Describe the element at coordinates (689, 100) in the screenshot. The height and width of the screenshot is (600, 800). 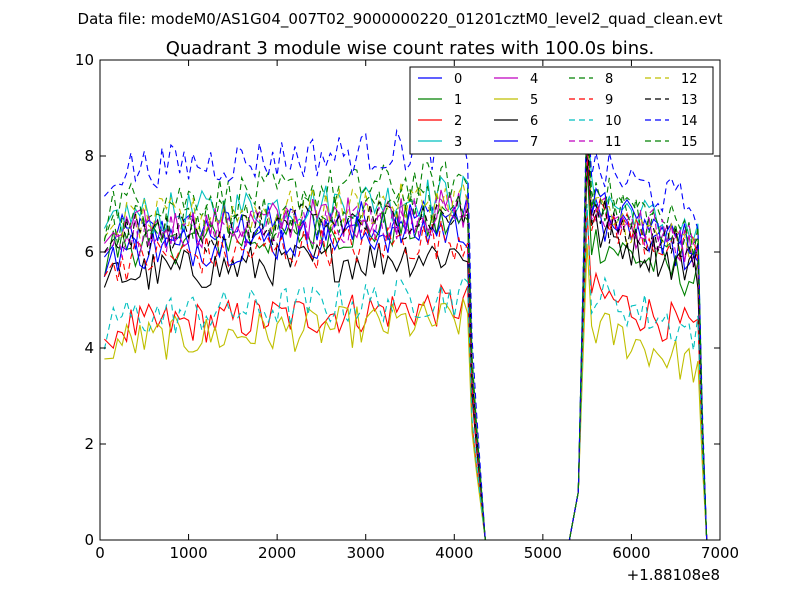
I see `legend-label-13: 13` at that location.